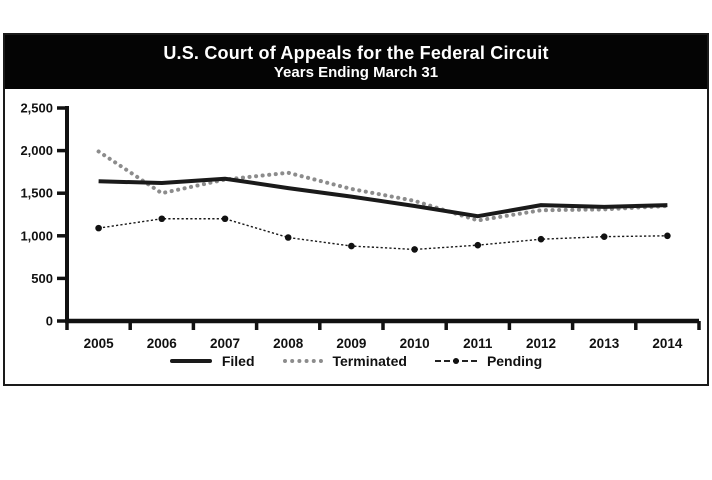 The image size is (712, 480). Describe the element at coordinates (356, 72) in the screenshot. I see `chart-subtitle: Years Ending March 31` at that location.